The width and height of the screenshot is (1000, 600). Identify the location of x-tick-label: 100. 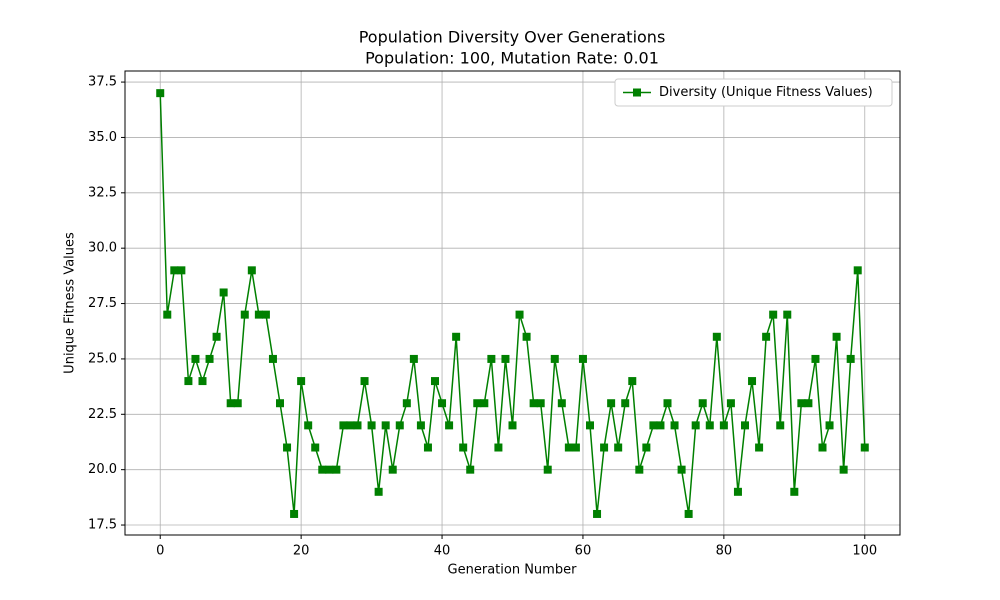
(864, 551).